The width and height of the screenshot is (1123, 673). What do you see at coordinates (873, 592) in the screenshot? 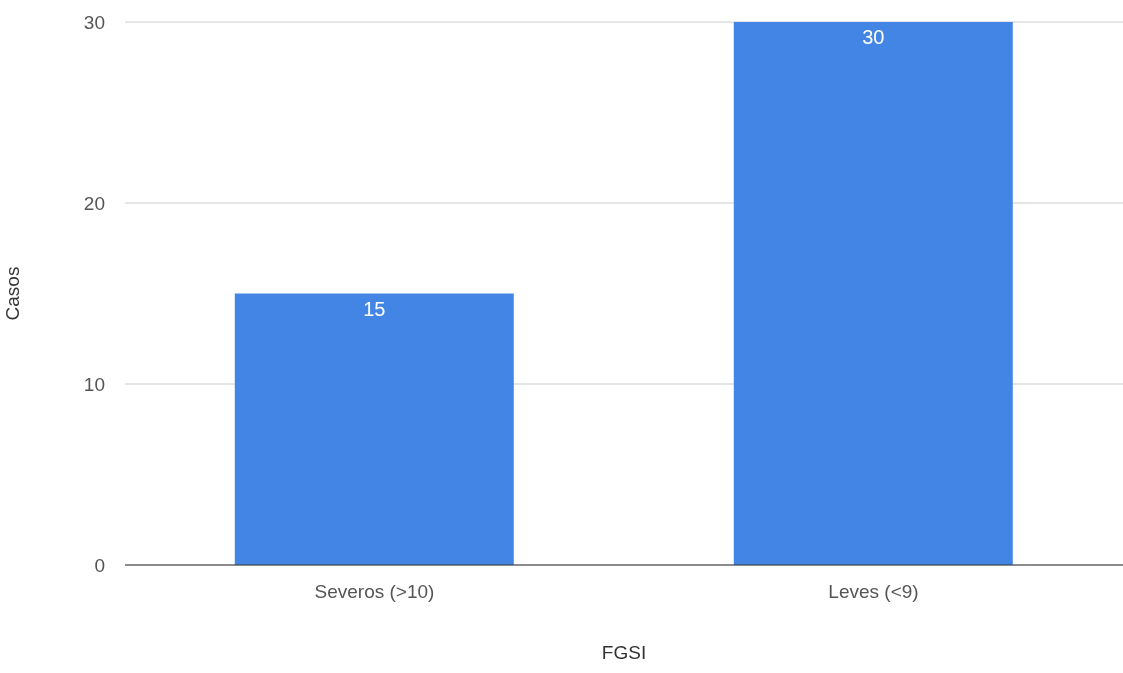
I see `x-tick-label: Leves (<9)` at bounding box center [873, 592].